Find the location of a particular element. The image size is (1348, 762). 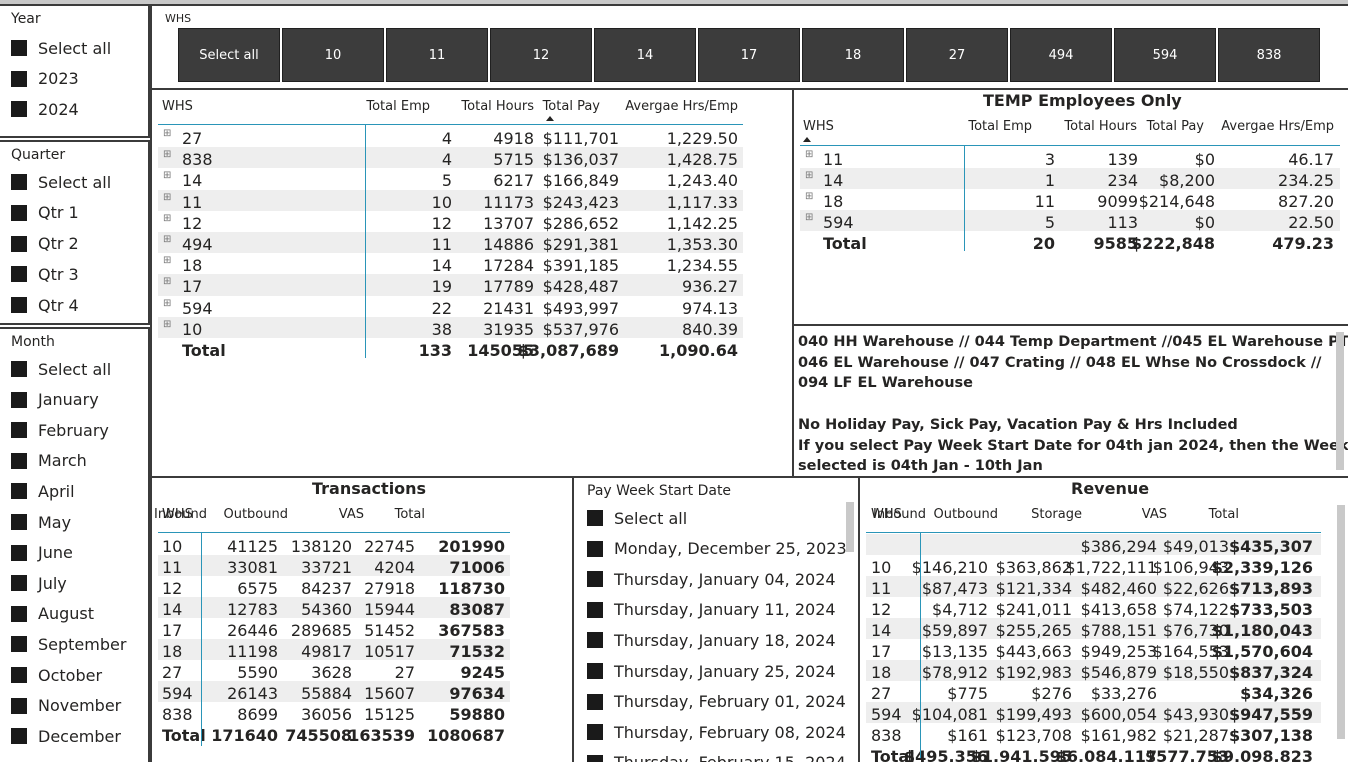

month-slicer-item: July is located at coordinates (39, 583).